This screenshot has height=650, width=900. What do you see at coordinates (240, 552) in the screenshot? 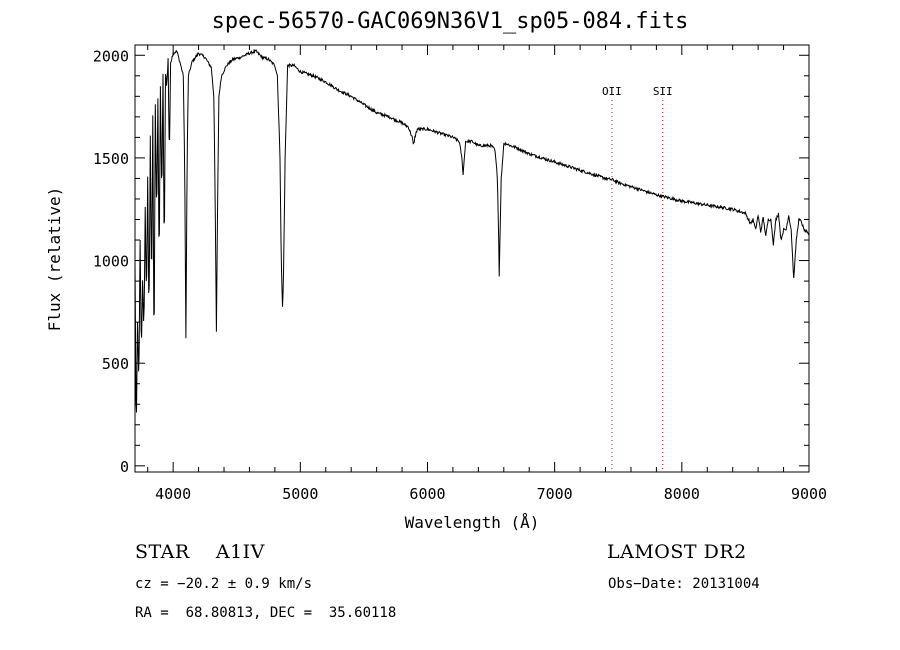
I see `subclass-label: A1IV` at bounding box center [240, 552].